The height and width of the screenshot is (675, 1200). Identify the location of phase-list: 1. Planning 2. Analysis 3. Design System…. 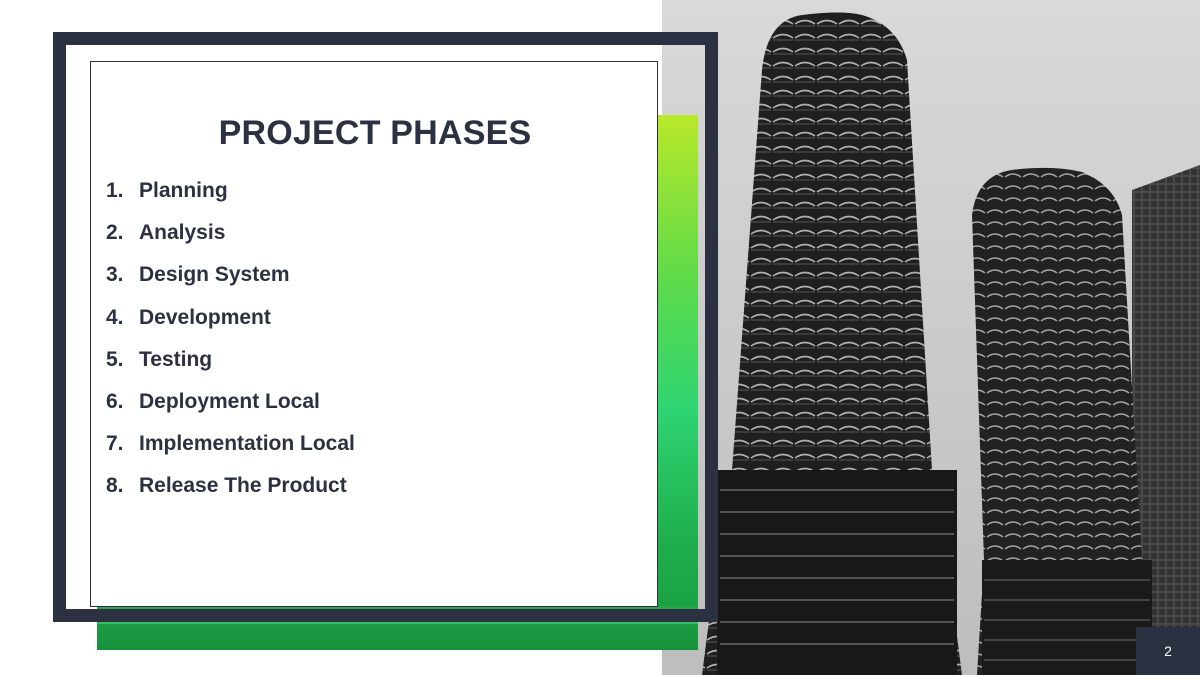
(230, 339).